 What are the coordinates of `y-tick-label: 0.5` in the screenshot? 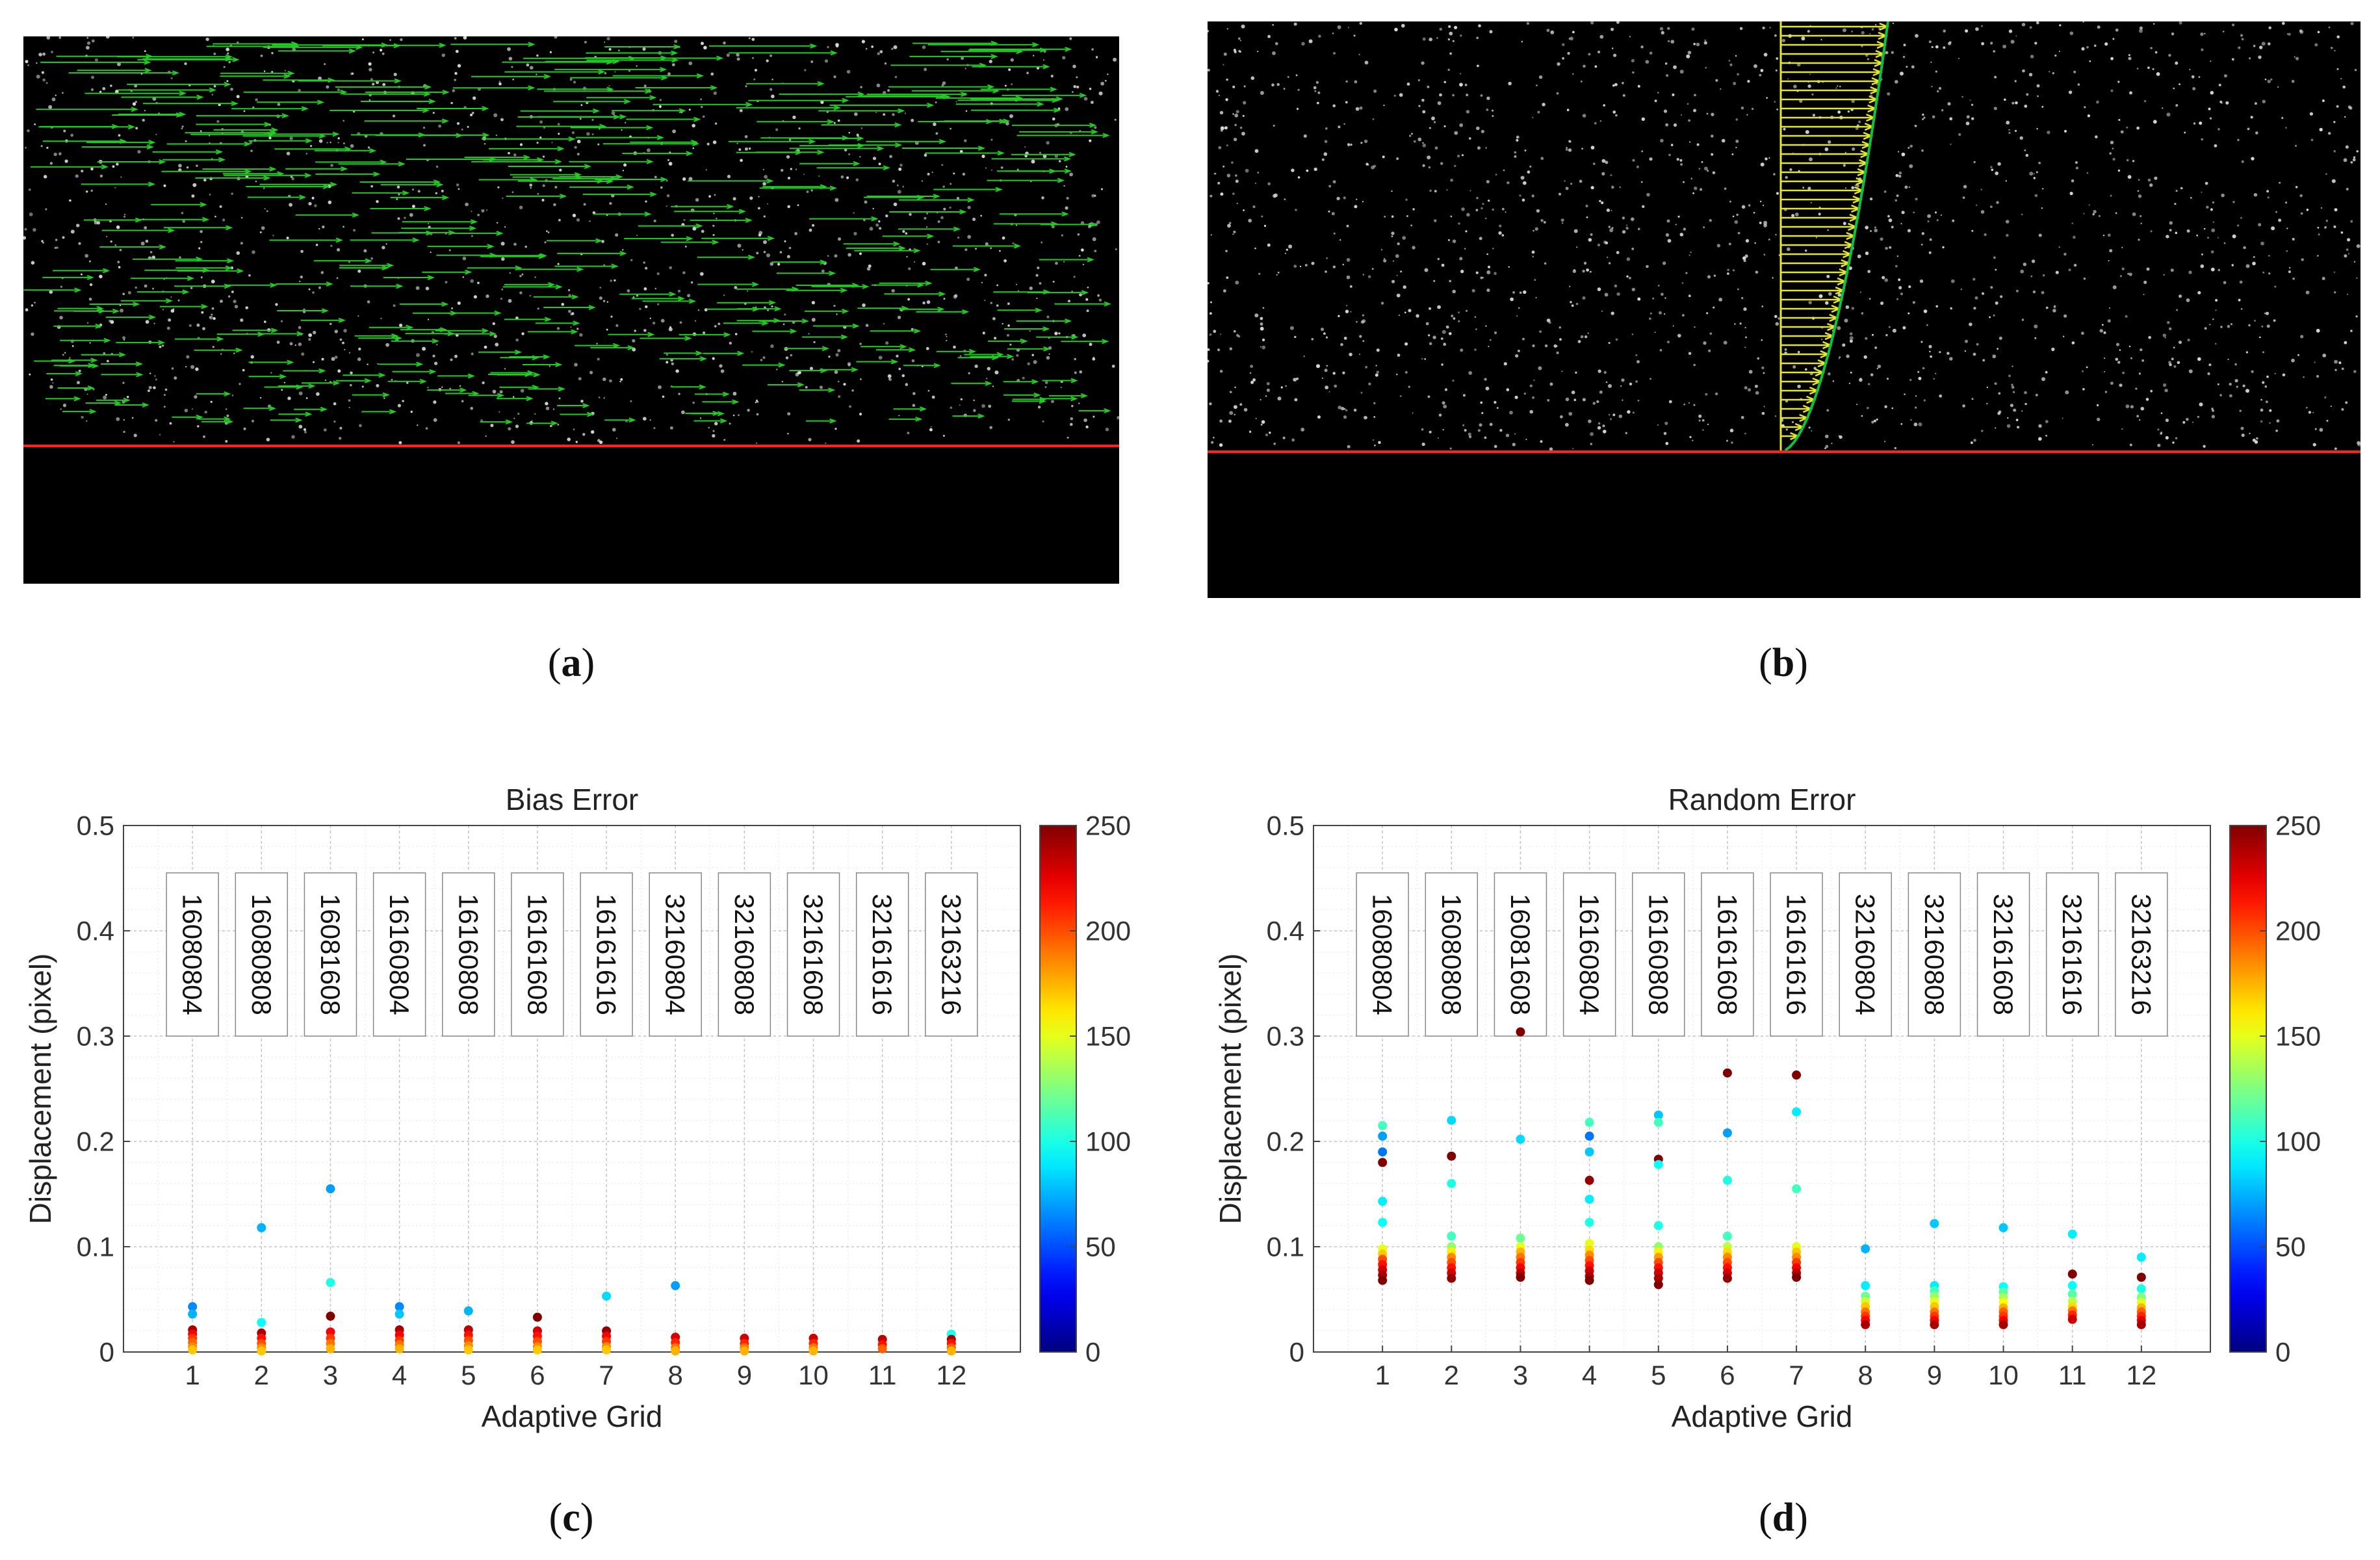 It's located at (96, 826).